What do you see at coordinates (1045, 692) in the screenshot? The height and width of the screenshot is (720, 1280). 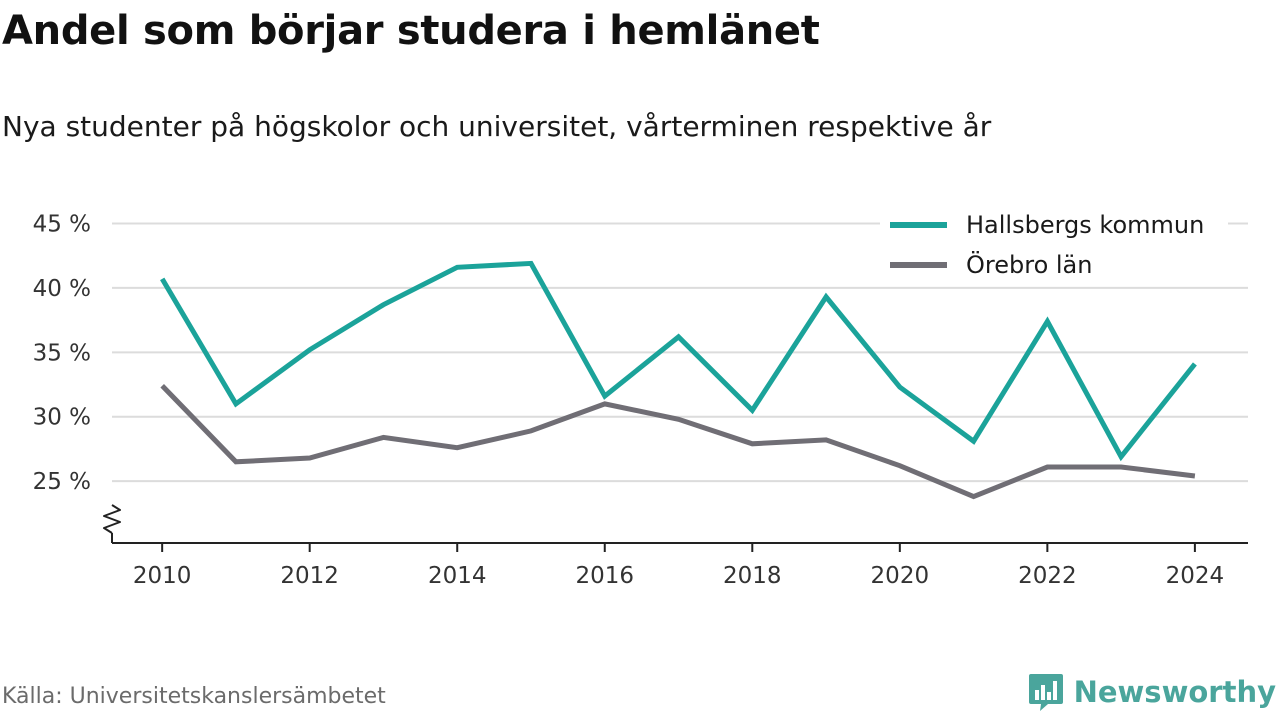 I see `bar-chart-speech-bubble-icon` at bounding box center [1045, 692].